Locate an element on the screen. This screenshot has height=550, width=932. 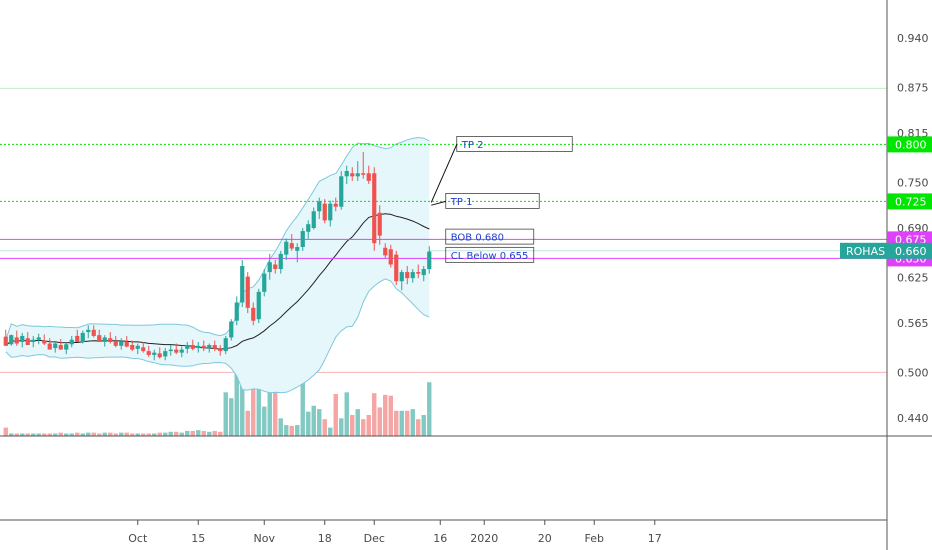
time-tick-label: 17 is located at coordinates (655, 538).